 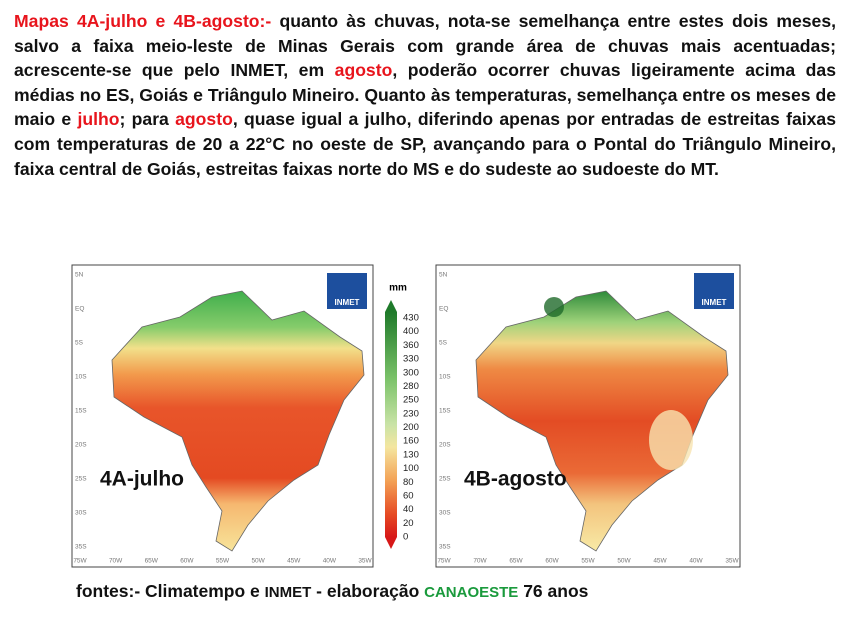 I want to click on legend-bar, so click(x=391, y=424).